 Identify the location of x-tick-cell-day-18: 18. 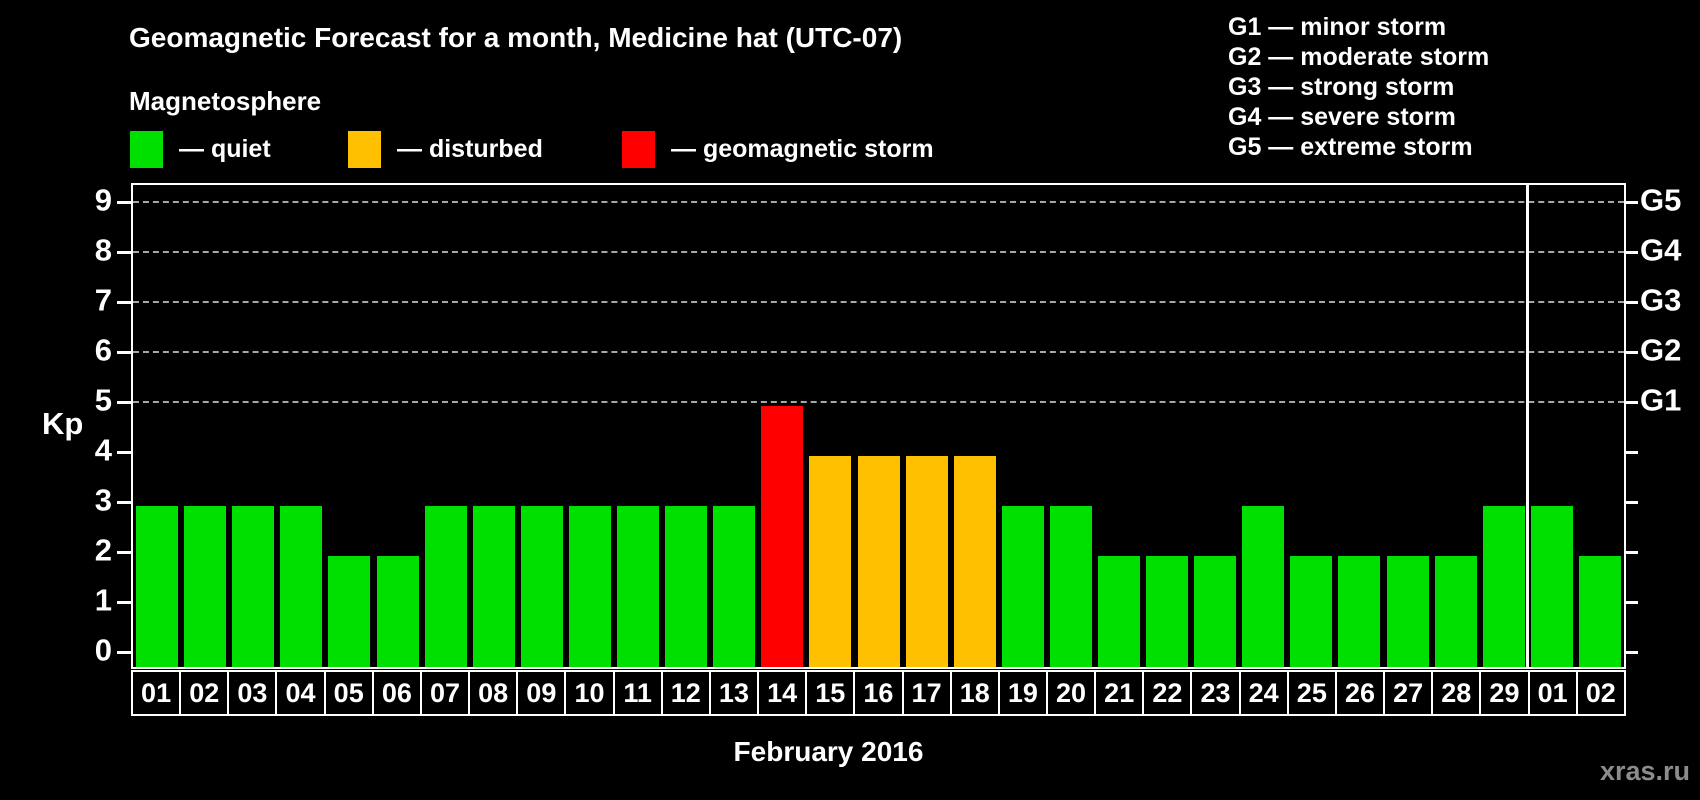
(974, 693).